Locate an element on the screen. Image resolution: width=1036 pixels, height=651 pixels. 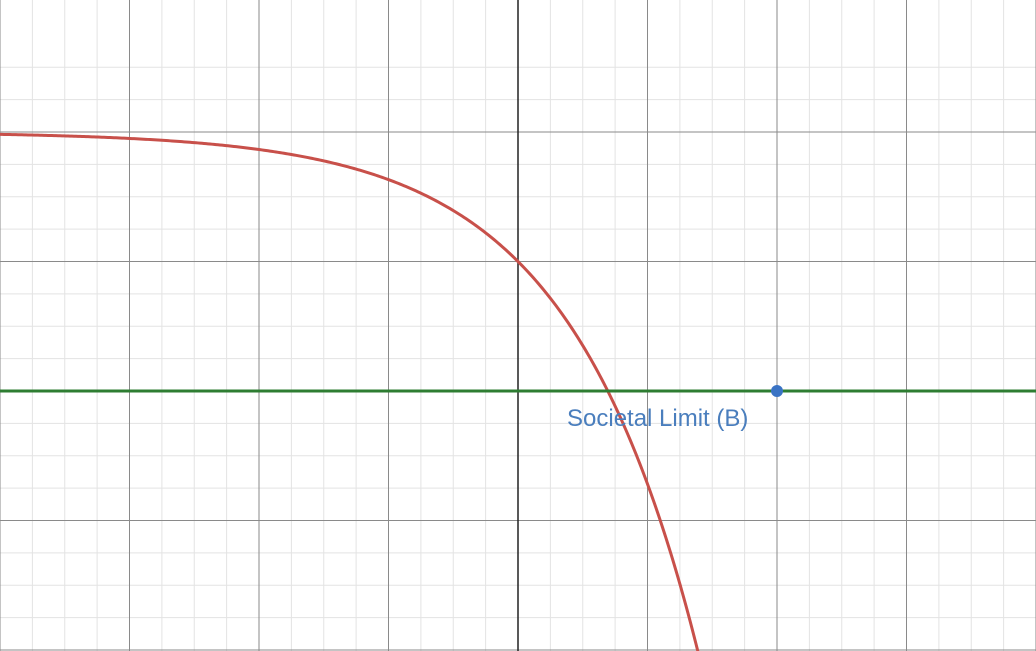
plot-points: Societal Limit (B) is located at coordinates (675, 408).